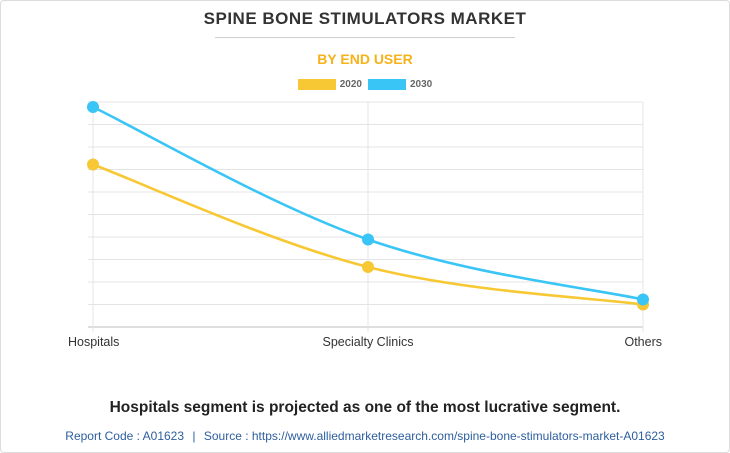 Image resolution: width=730 pixels, height=453 pixels. What do you see at coordinates (387, 84) in the screenshot?
I see `legend-swatch-2030` at bounding box center [387, 84].